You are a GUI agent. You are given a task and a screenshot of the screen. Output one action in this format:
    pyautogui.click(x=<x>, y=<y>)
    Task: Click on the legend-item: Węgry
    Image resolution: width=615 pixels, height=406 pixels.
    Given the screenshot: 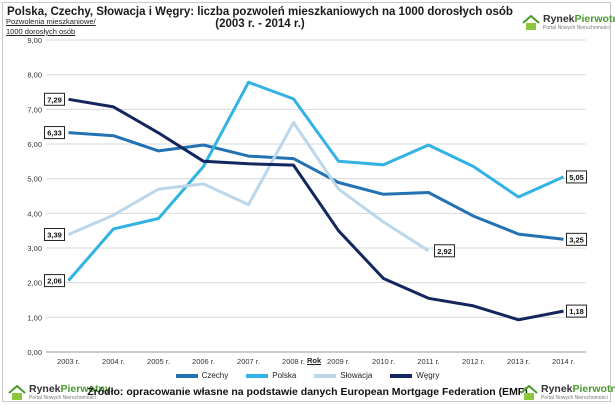 What is the action you would take?
    pyautogui.click(x=414, y=375)
    